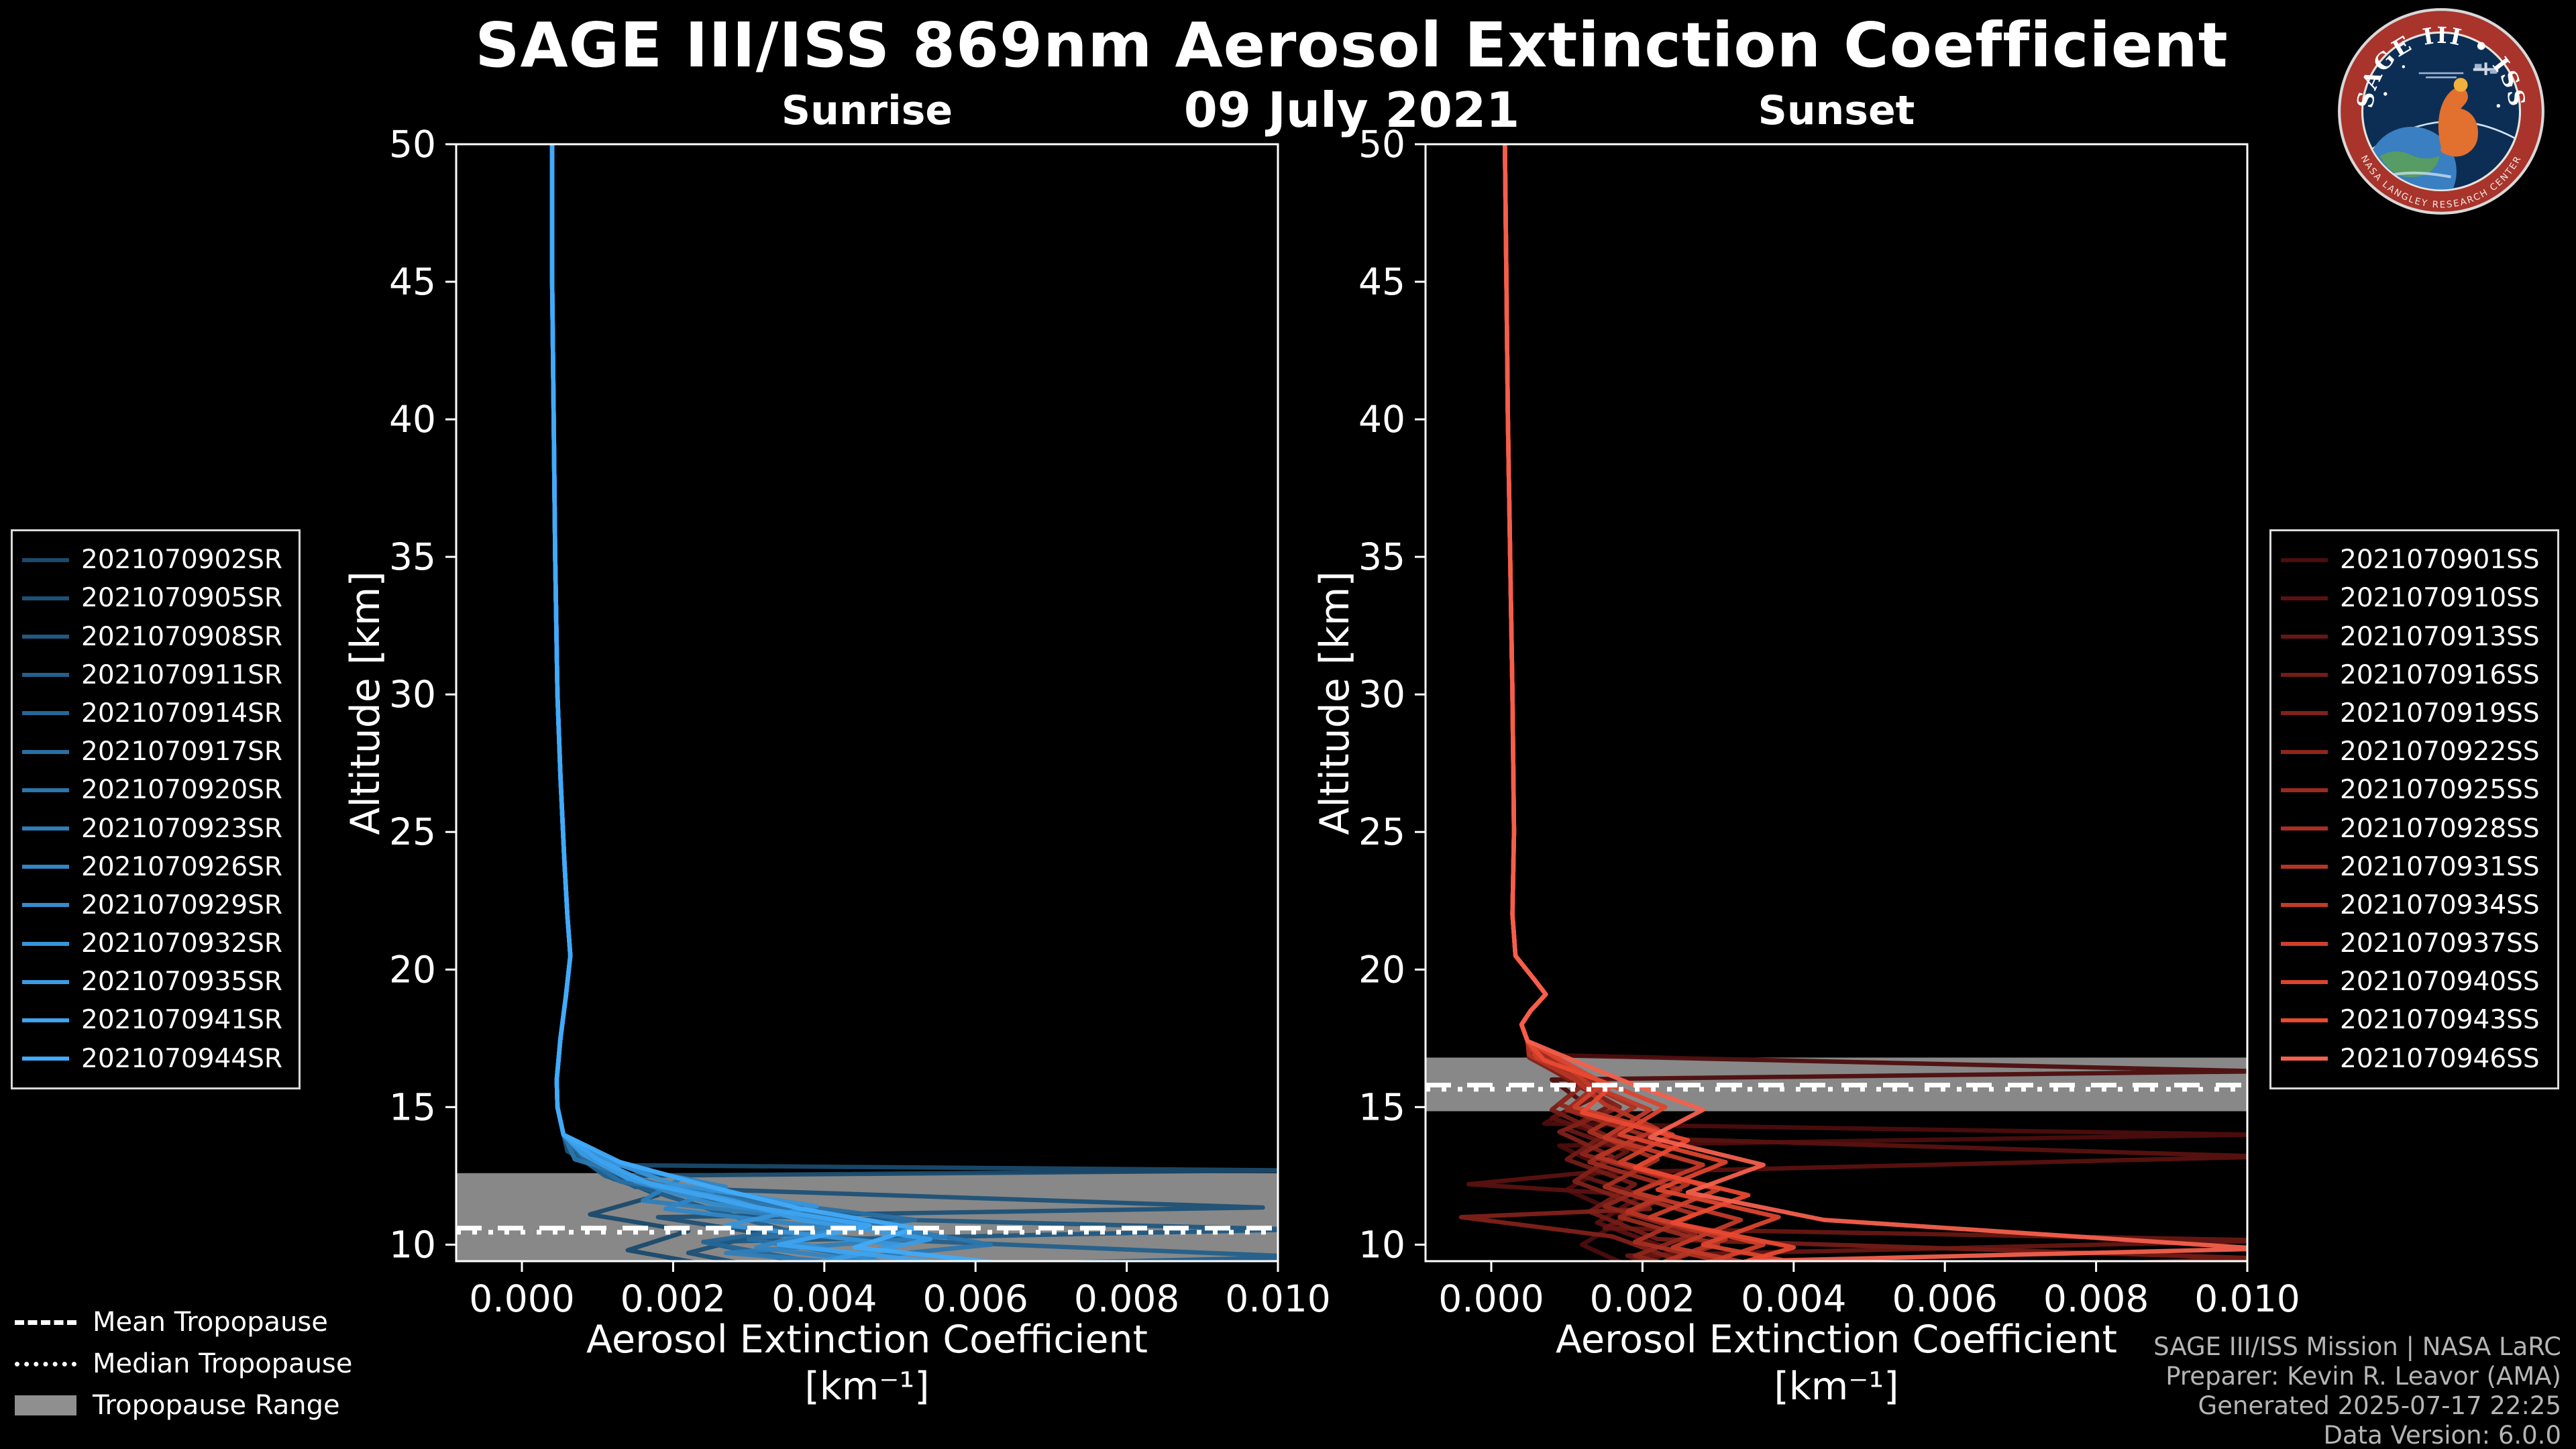  I want to click on legend-item: 2021070916SS, so click(2414, 675).